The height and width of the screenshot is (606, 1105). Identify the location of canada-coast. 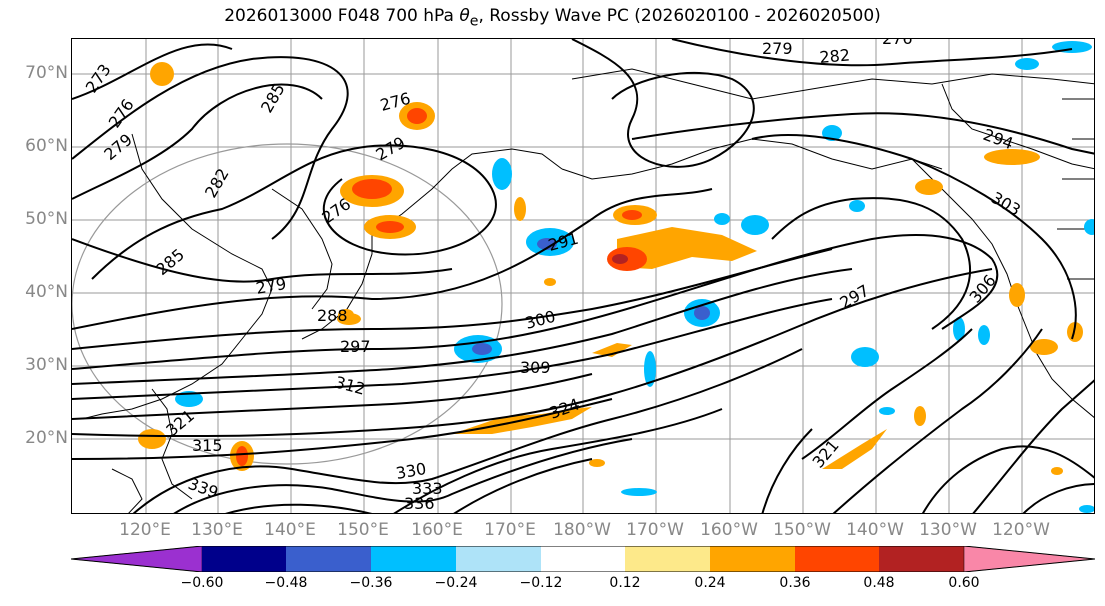
(1017, 126).